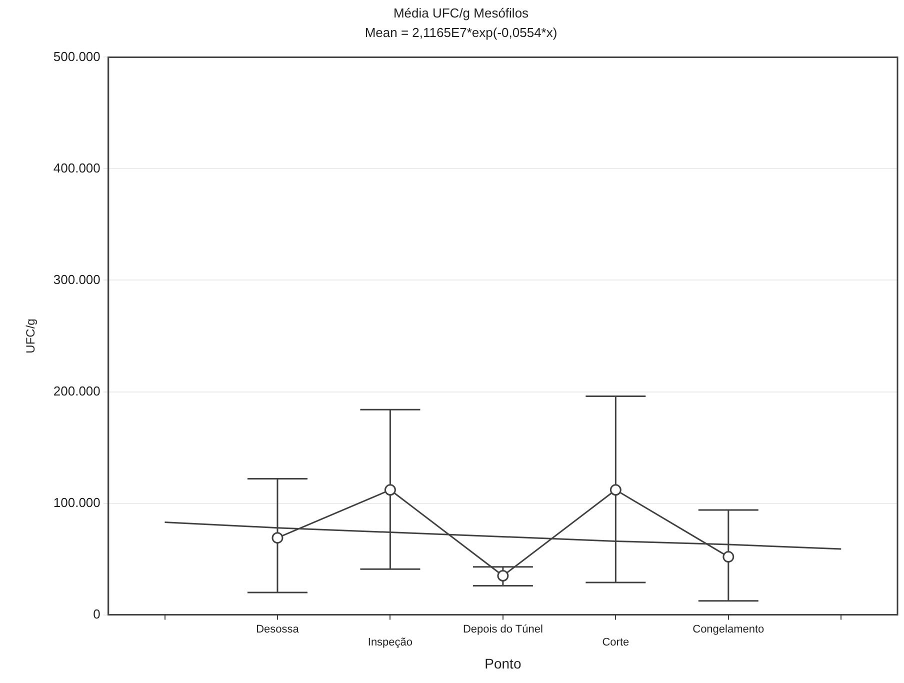 The height and width of the screenshot is (683, 904). I want to click on chart-subtitle: Mean = 2,1165E7*exp(-0,0554*x), so click(461, 32).